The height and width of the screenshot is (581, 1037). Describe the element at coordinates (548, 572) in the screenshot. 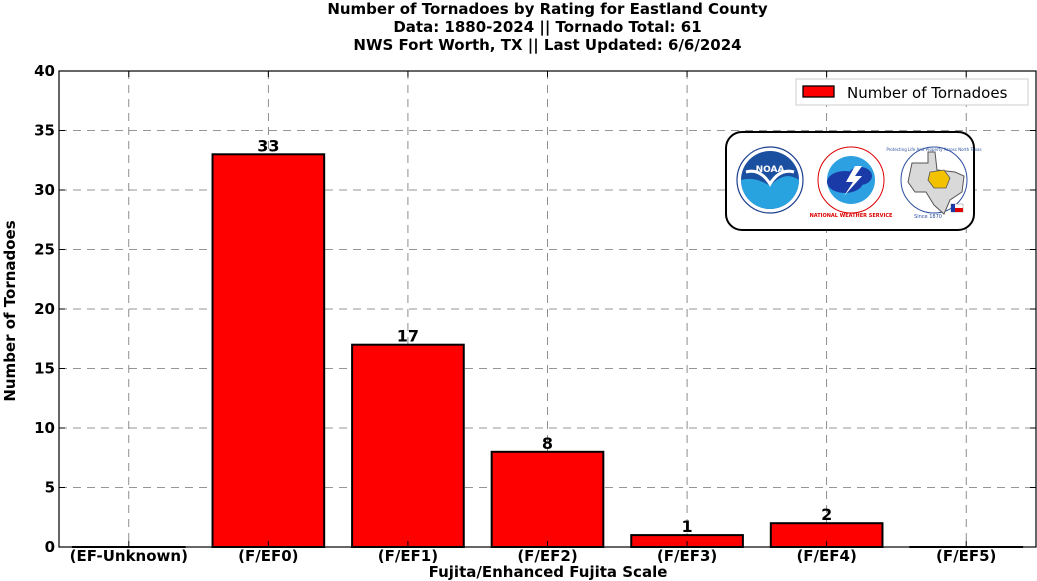

I see `x-axis-label: Fujita/Enhanced Fujita Scale` at that location.